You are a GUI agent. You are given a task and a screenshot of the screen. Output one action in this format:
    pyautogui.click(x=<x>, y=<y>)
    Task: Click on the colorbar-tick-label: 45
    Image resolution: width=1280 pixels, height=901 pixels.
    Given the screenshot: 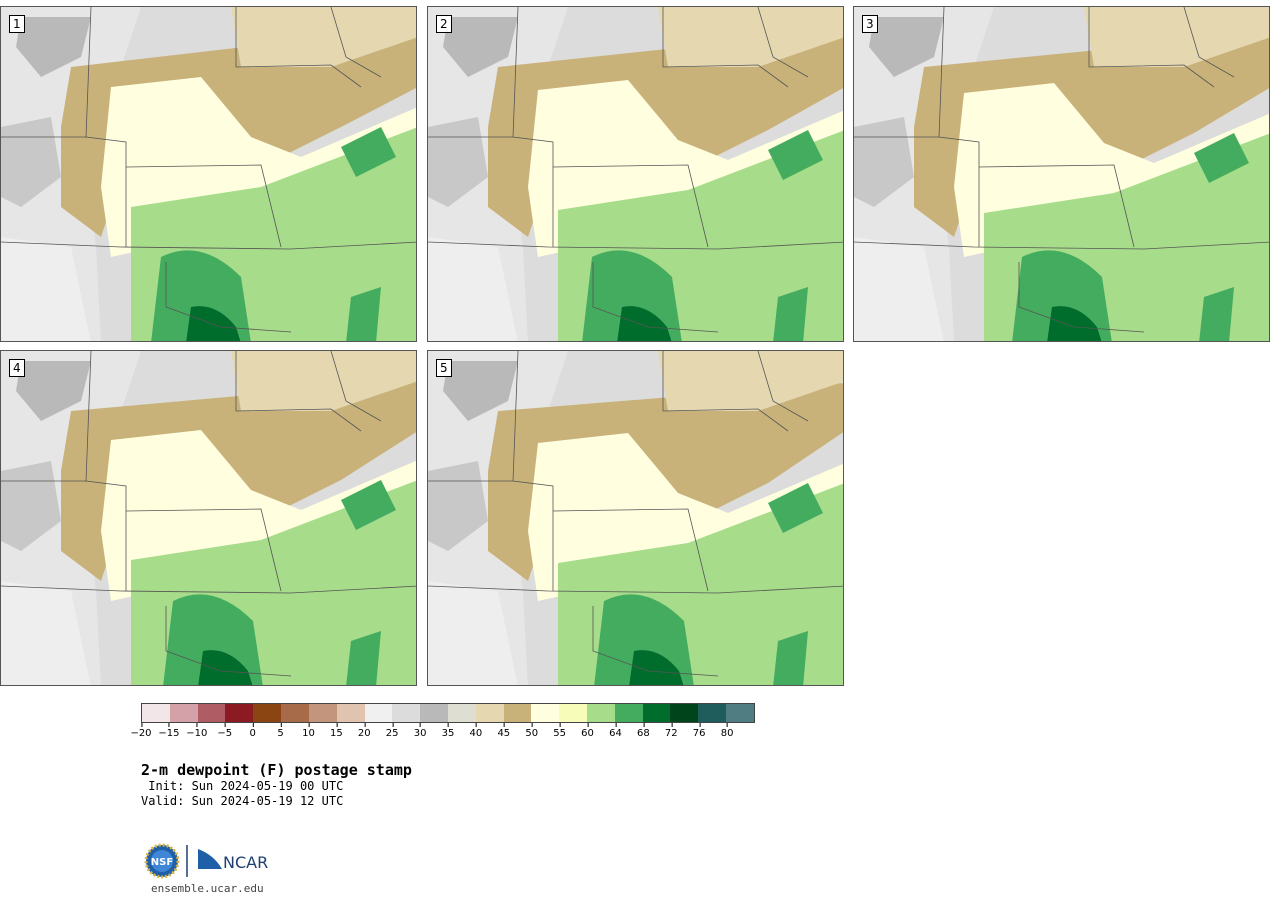 What is the action you would take?
    pyautogui.click(x=504, y=731)
    